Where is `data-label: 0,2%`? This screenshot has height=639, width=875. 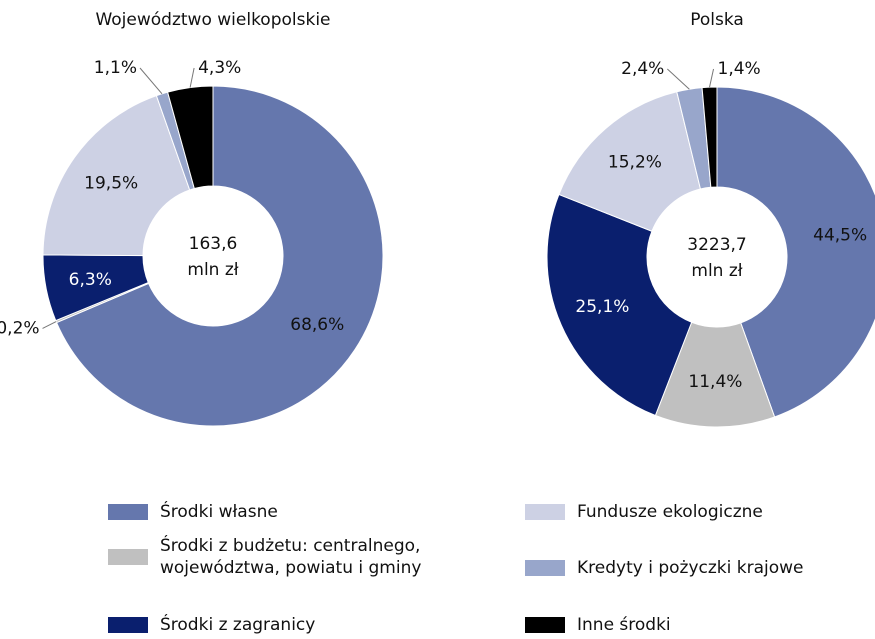
data-label: 0,2% is located at coordinates (20, 328).